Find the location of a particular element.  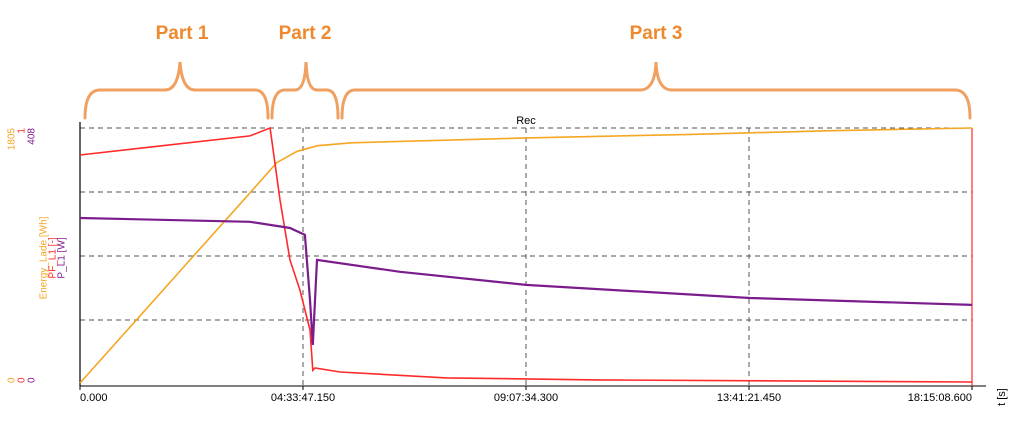

x-tick-label: 18:15:08.600 is located at coordinates (940, 398).